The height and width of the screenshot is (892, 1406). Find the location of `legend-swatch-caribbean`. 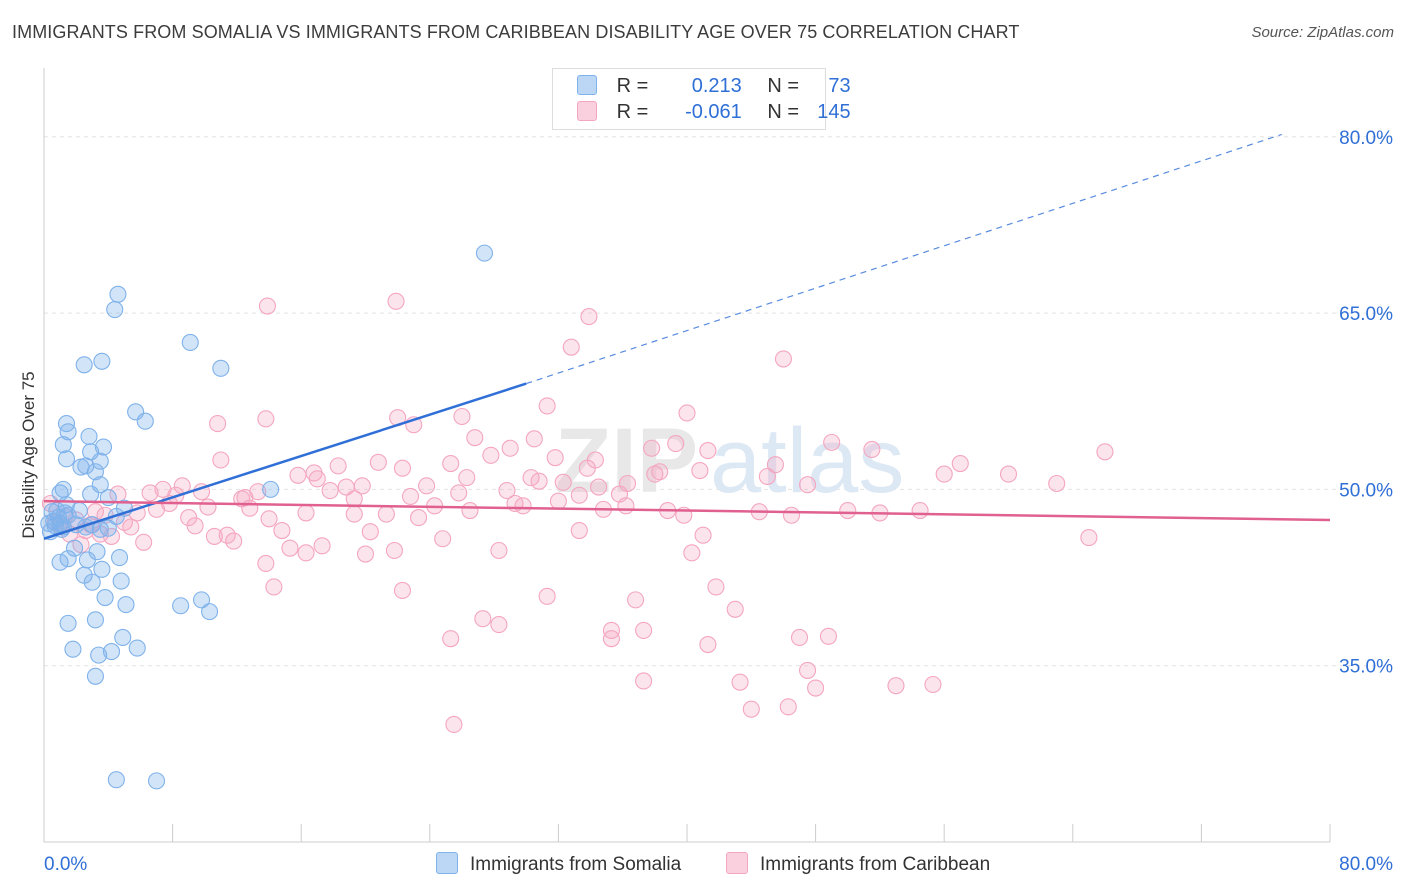

legend-swatch-caribbean is located at coordinates (587, 111).